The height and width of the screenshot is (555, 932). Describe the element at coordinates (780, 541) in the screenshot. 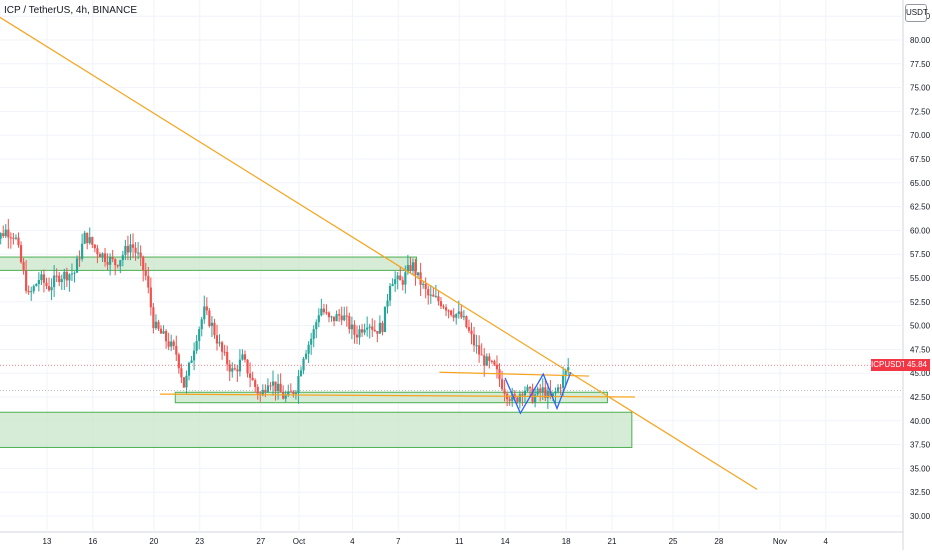

I see `time-tick-label: Nov` at that location.